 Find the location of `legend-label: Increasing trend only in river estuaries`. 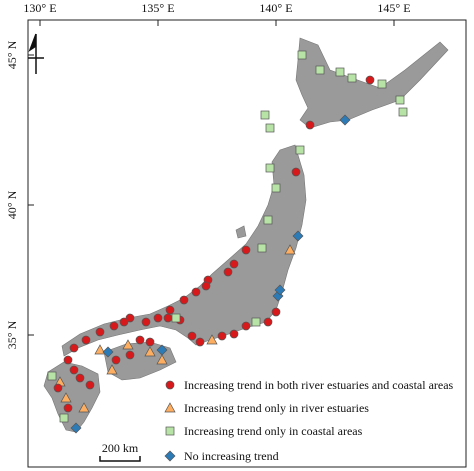

legend-label: Increasing trend only in river estuaries is located at coordinates (276, 408).